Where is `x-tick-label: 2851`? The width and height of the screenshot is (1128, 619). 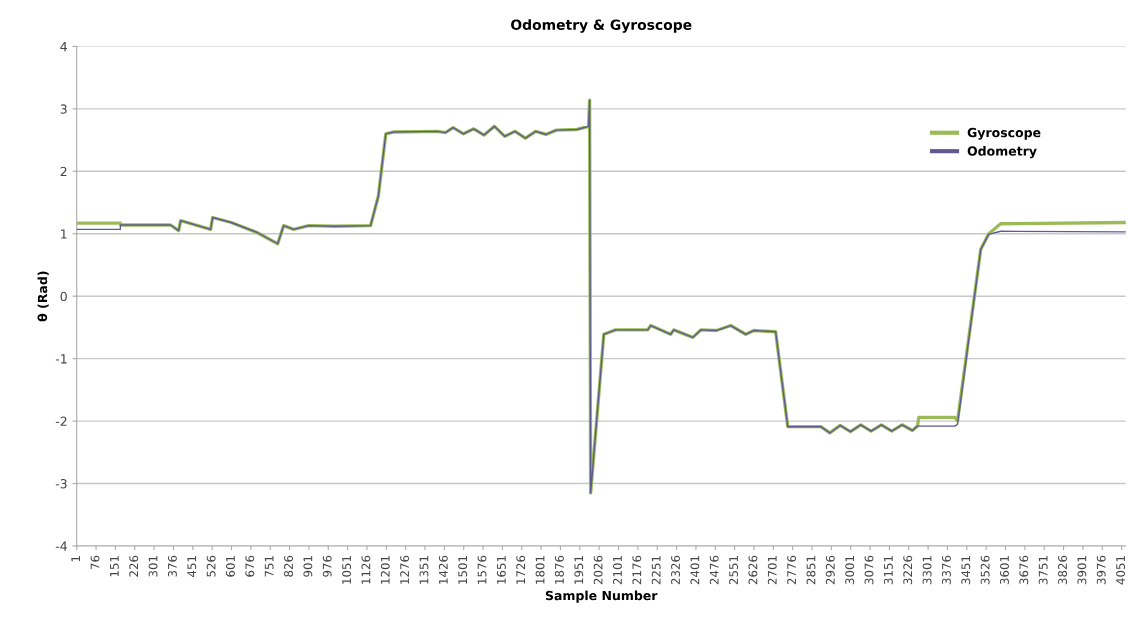 x-tick-label: 2851 is located at coordinates (811, 570).